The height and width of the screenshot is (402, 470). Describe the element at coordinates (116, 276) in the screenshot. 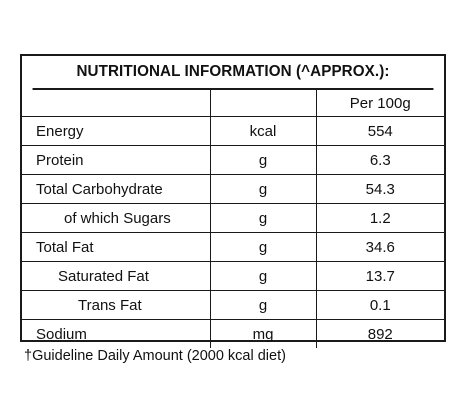

I see `nutrient-name: Saturated Fat` at that location.